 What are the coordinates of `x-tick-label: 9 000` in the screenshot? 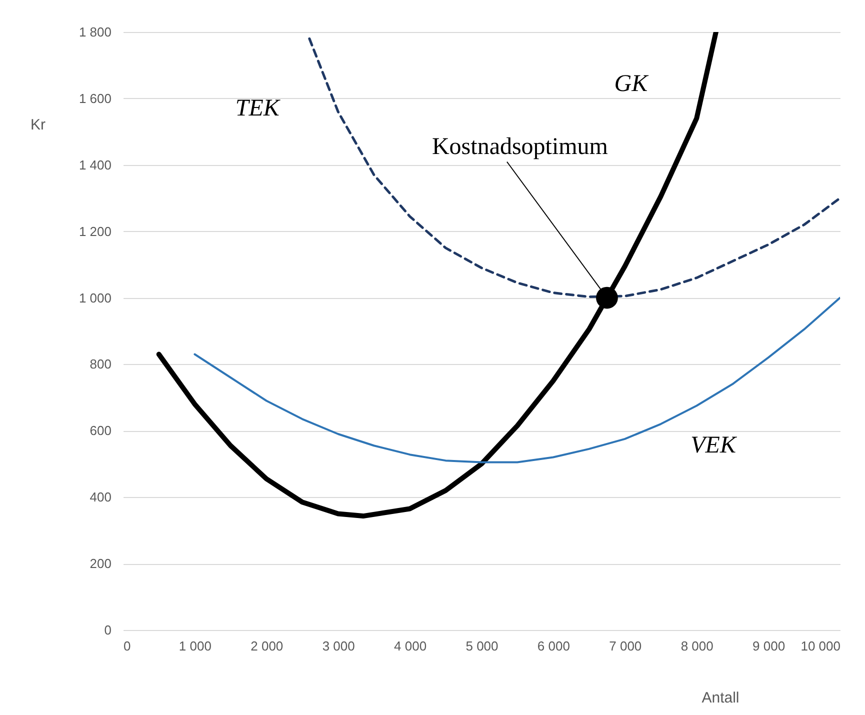 It's located at (769, 646).